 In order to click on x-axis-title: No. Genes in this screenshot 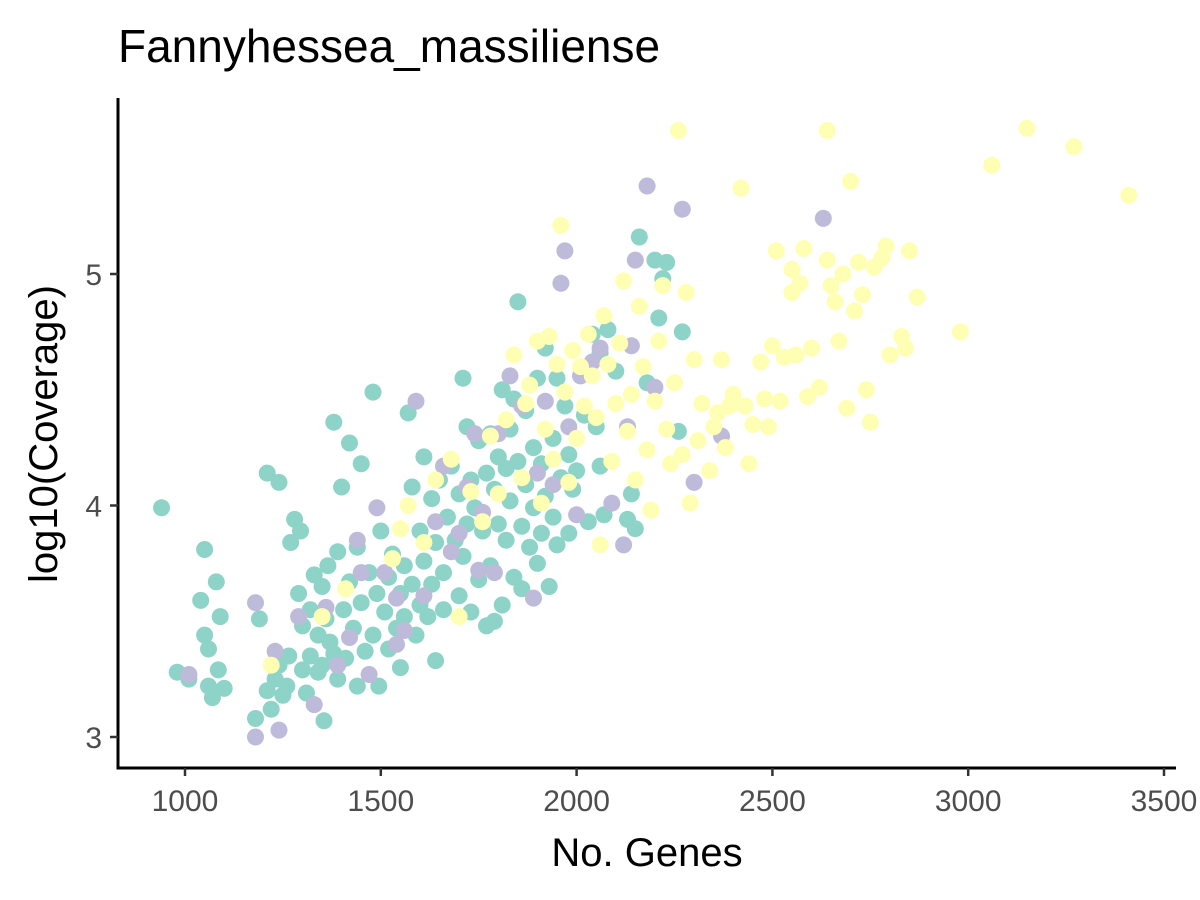, I will do `click(646, 853)`.